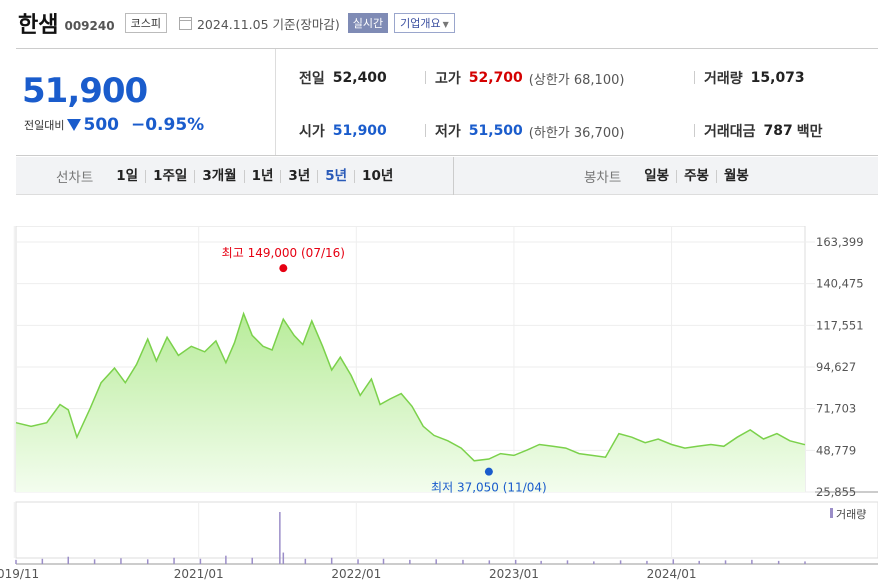 This screenshot has height=587, width=878. I want to click on candle-chart-tabs: 봉차트 일봉 주봉 월봉, so click(670, 176).